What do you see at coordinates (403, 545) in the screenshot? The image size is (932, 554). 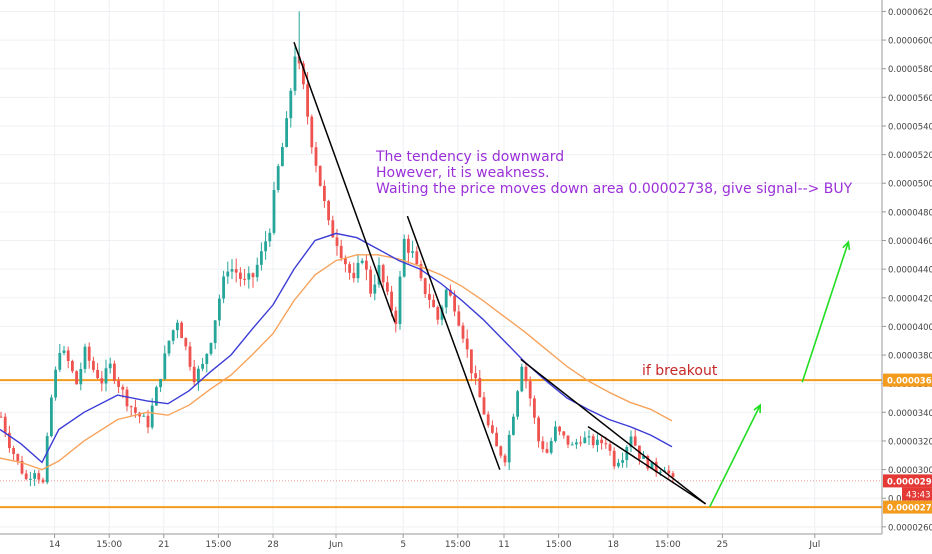 I see `x-tick-label: 5` at bounding box center [403, 545].